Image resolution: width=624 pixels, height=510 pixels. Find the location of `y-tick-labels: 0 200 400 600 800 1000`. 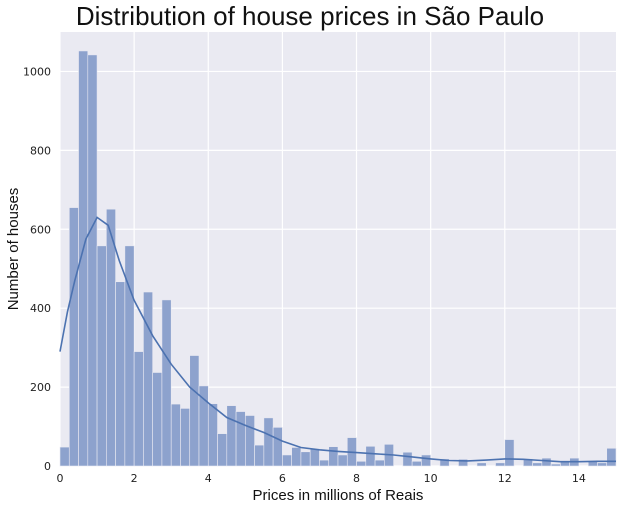

y-tick-labels: 0 200 400 600 800 1000 is located at coordinates (37, 269).